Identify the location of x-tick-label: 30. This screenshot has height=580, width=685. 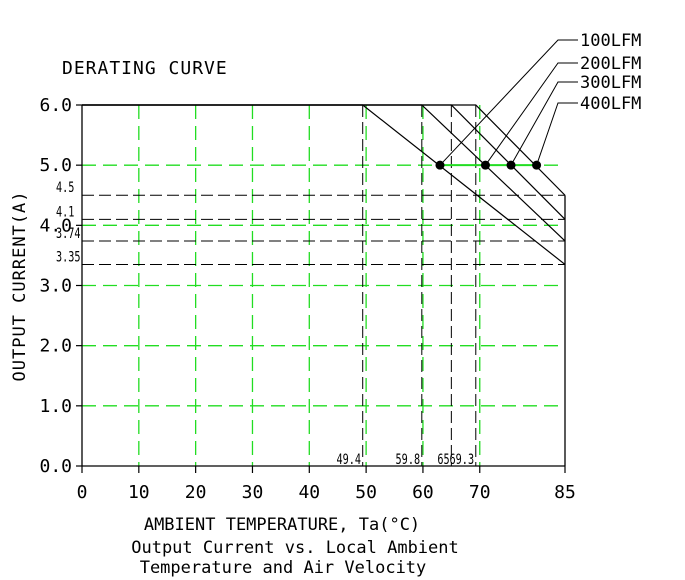
(253, 492).